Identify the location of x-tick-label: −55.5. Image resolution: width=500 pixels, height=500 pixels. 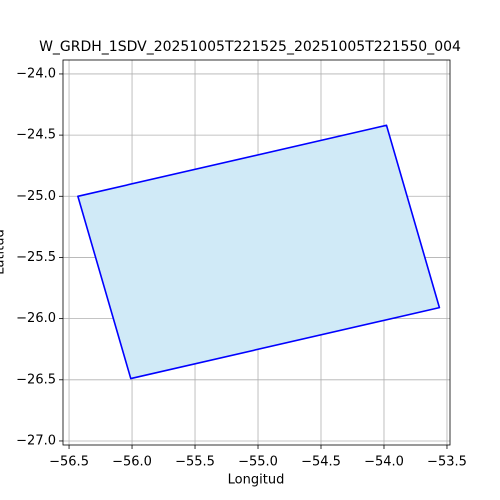
(195, 462).